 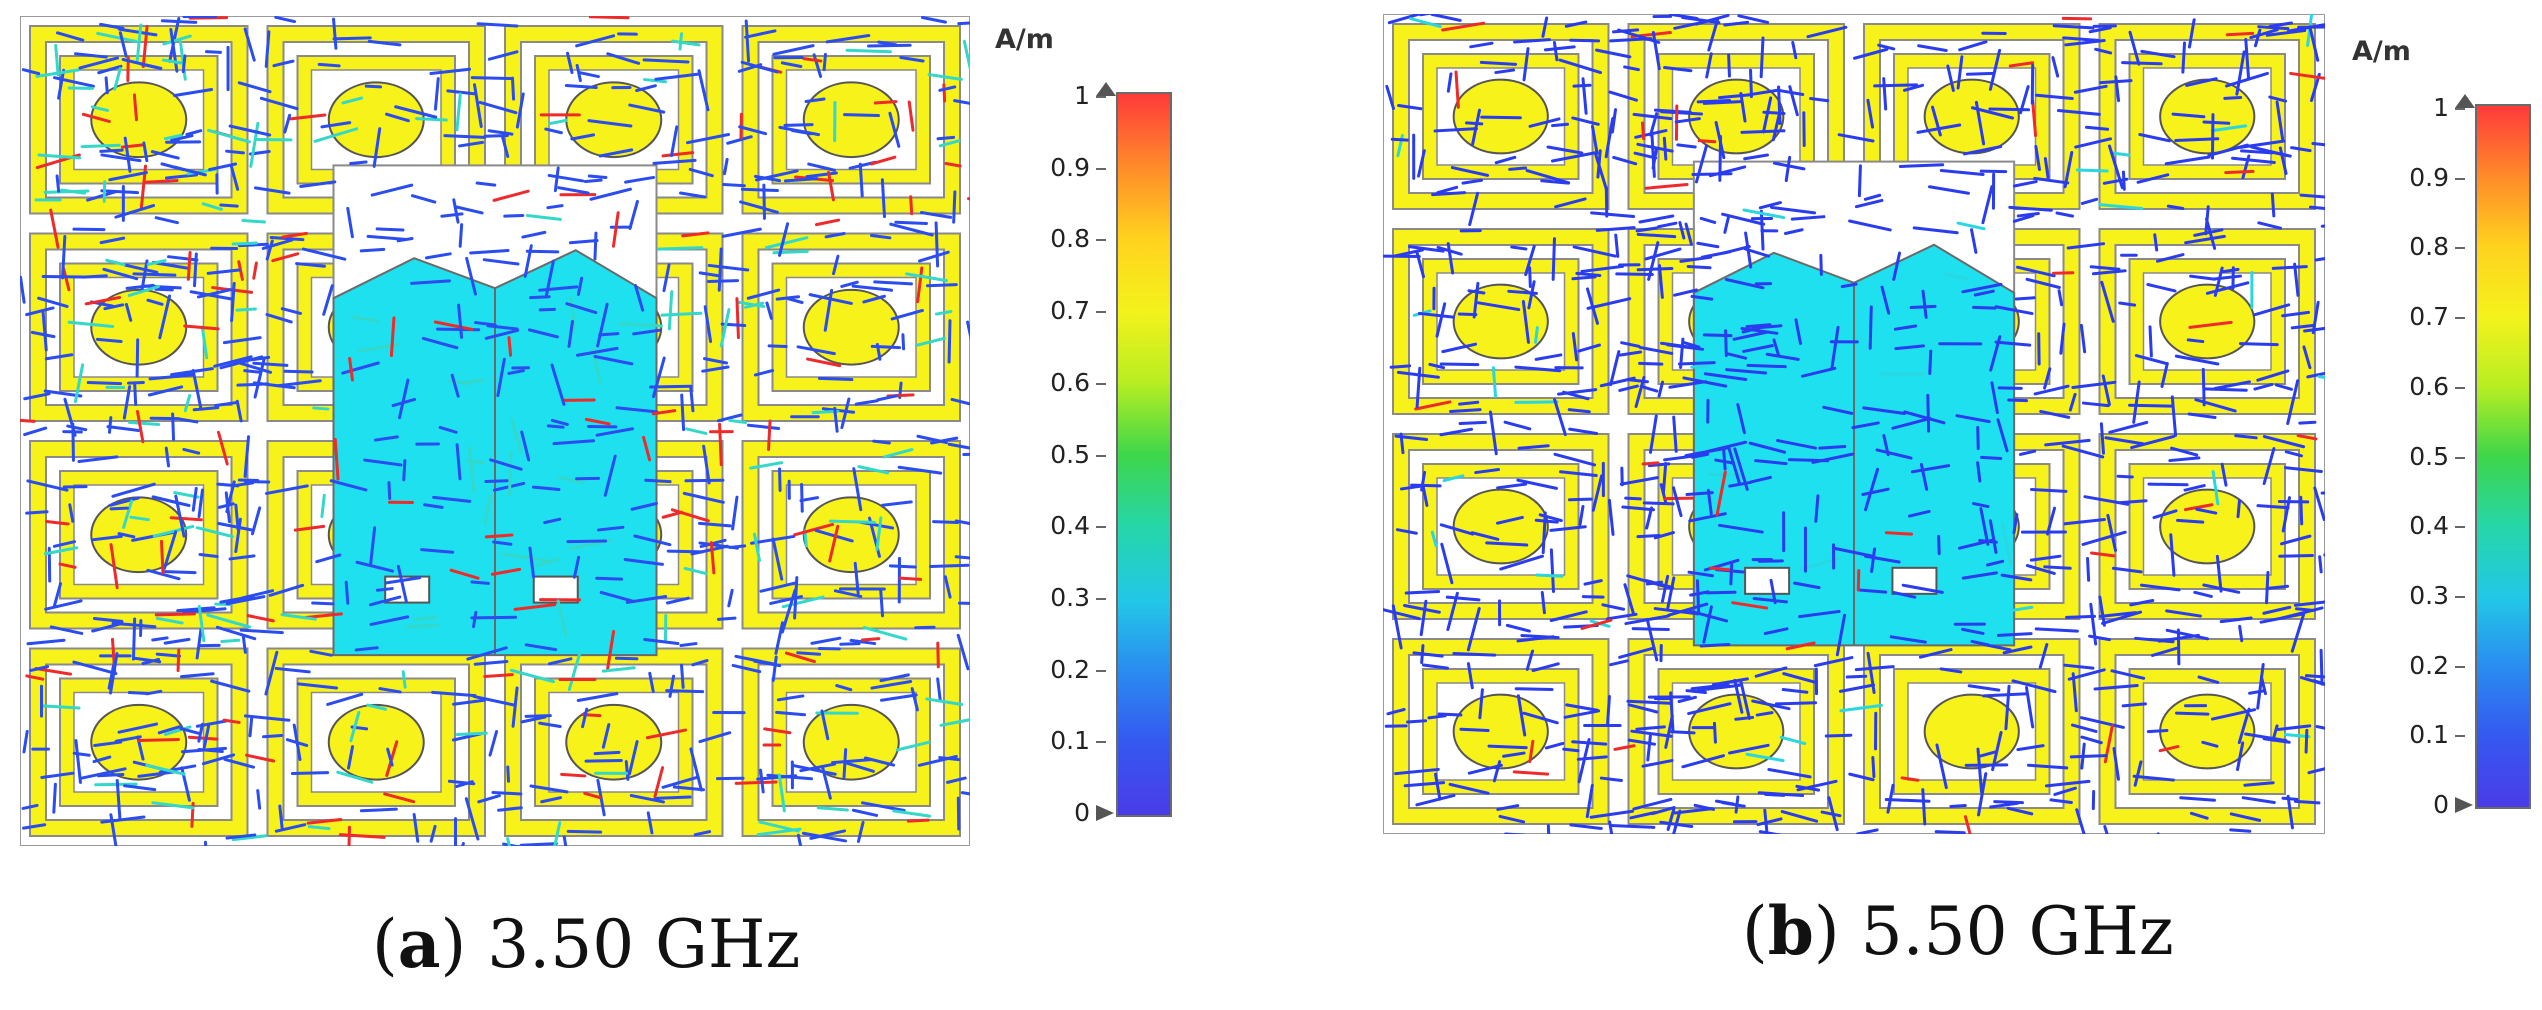 What do you see at coordinates (1500, 526) in the screenshot?
I see `circular-patch-b` at bounding box center [1500, 526].